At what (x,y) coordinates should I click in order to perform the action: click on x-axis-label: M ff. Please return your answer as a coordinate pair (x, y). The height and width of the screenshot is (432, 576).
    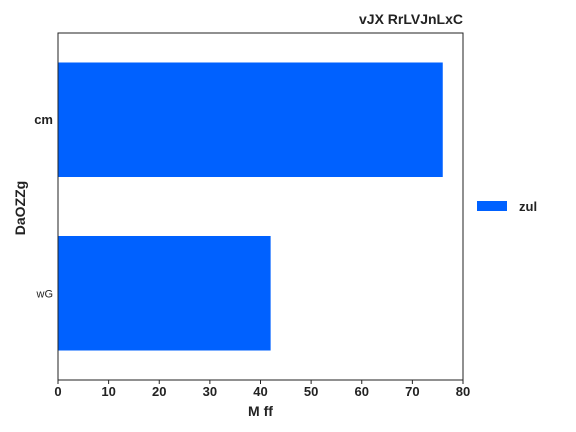
    Looking at the image, I should click on (260, 411).